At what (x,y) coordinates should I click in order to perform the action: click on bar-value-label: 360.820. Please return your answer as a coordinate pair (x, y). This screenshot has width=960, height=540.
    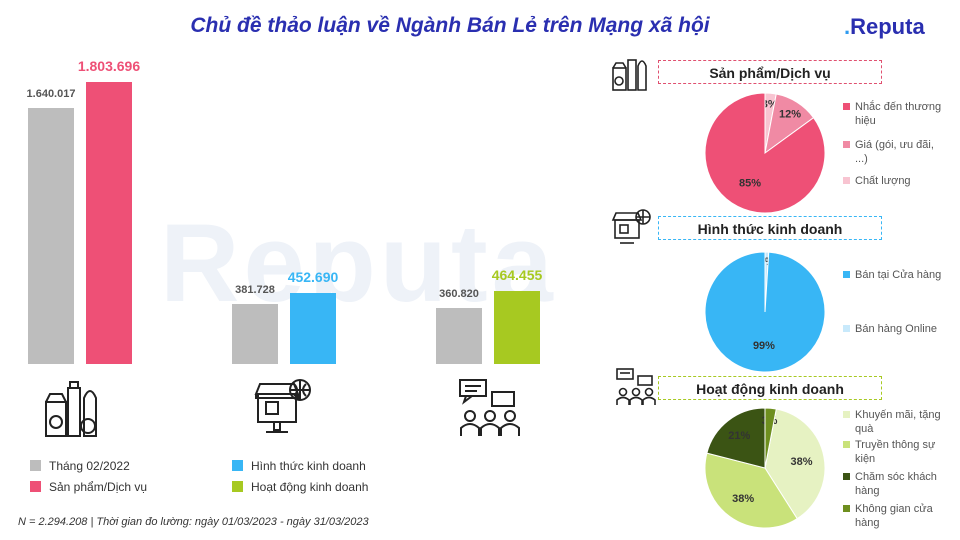
    Looking at the image, I should click on (459, 293).